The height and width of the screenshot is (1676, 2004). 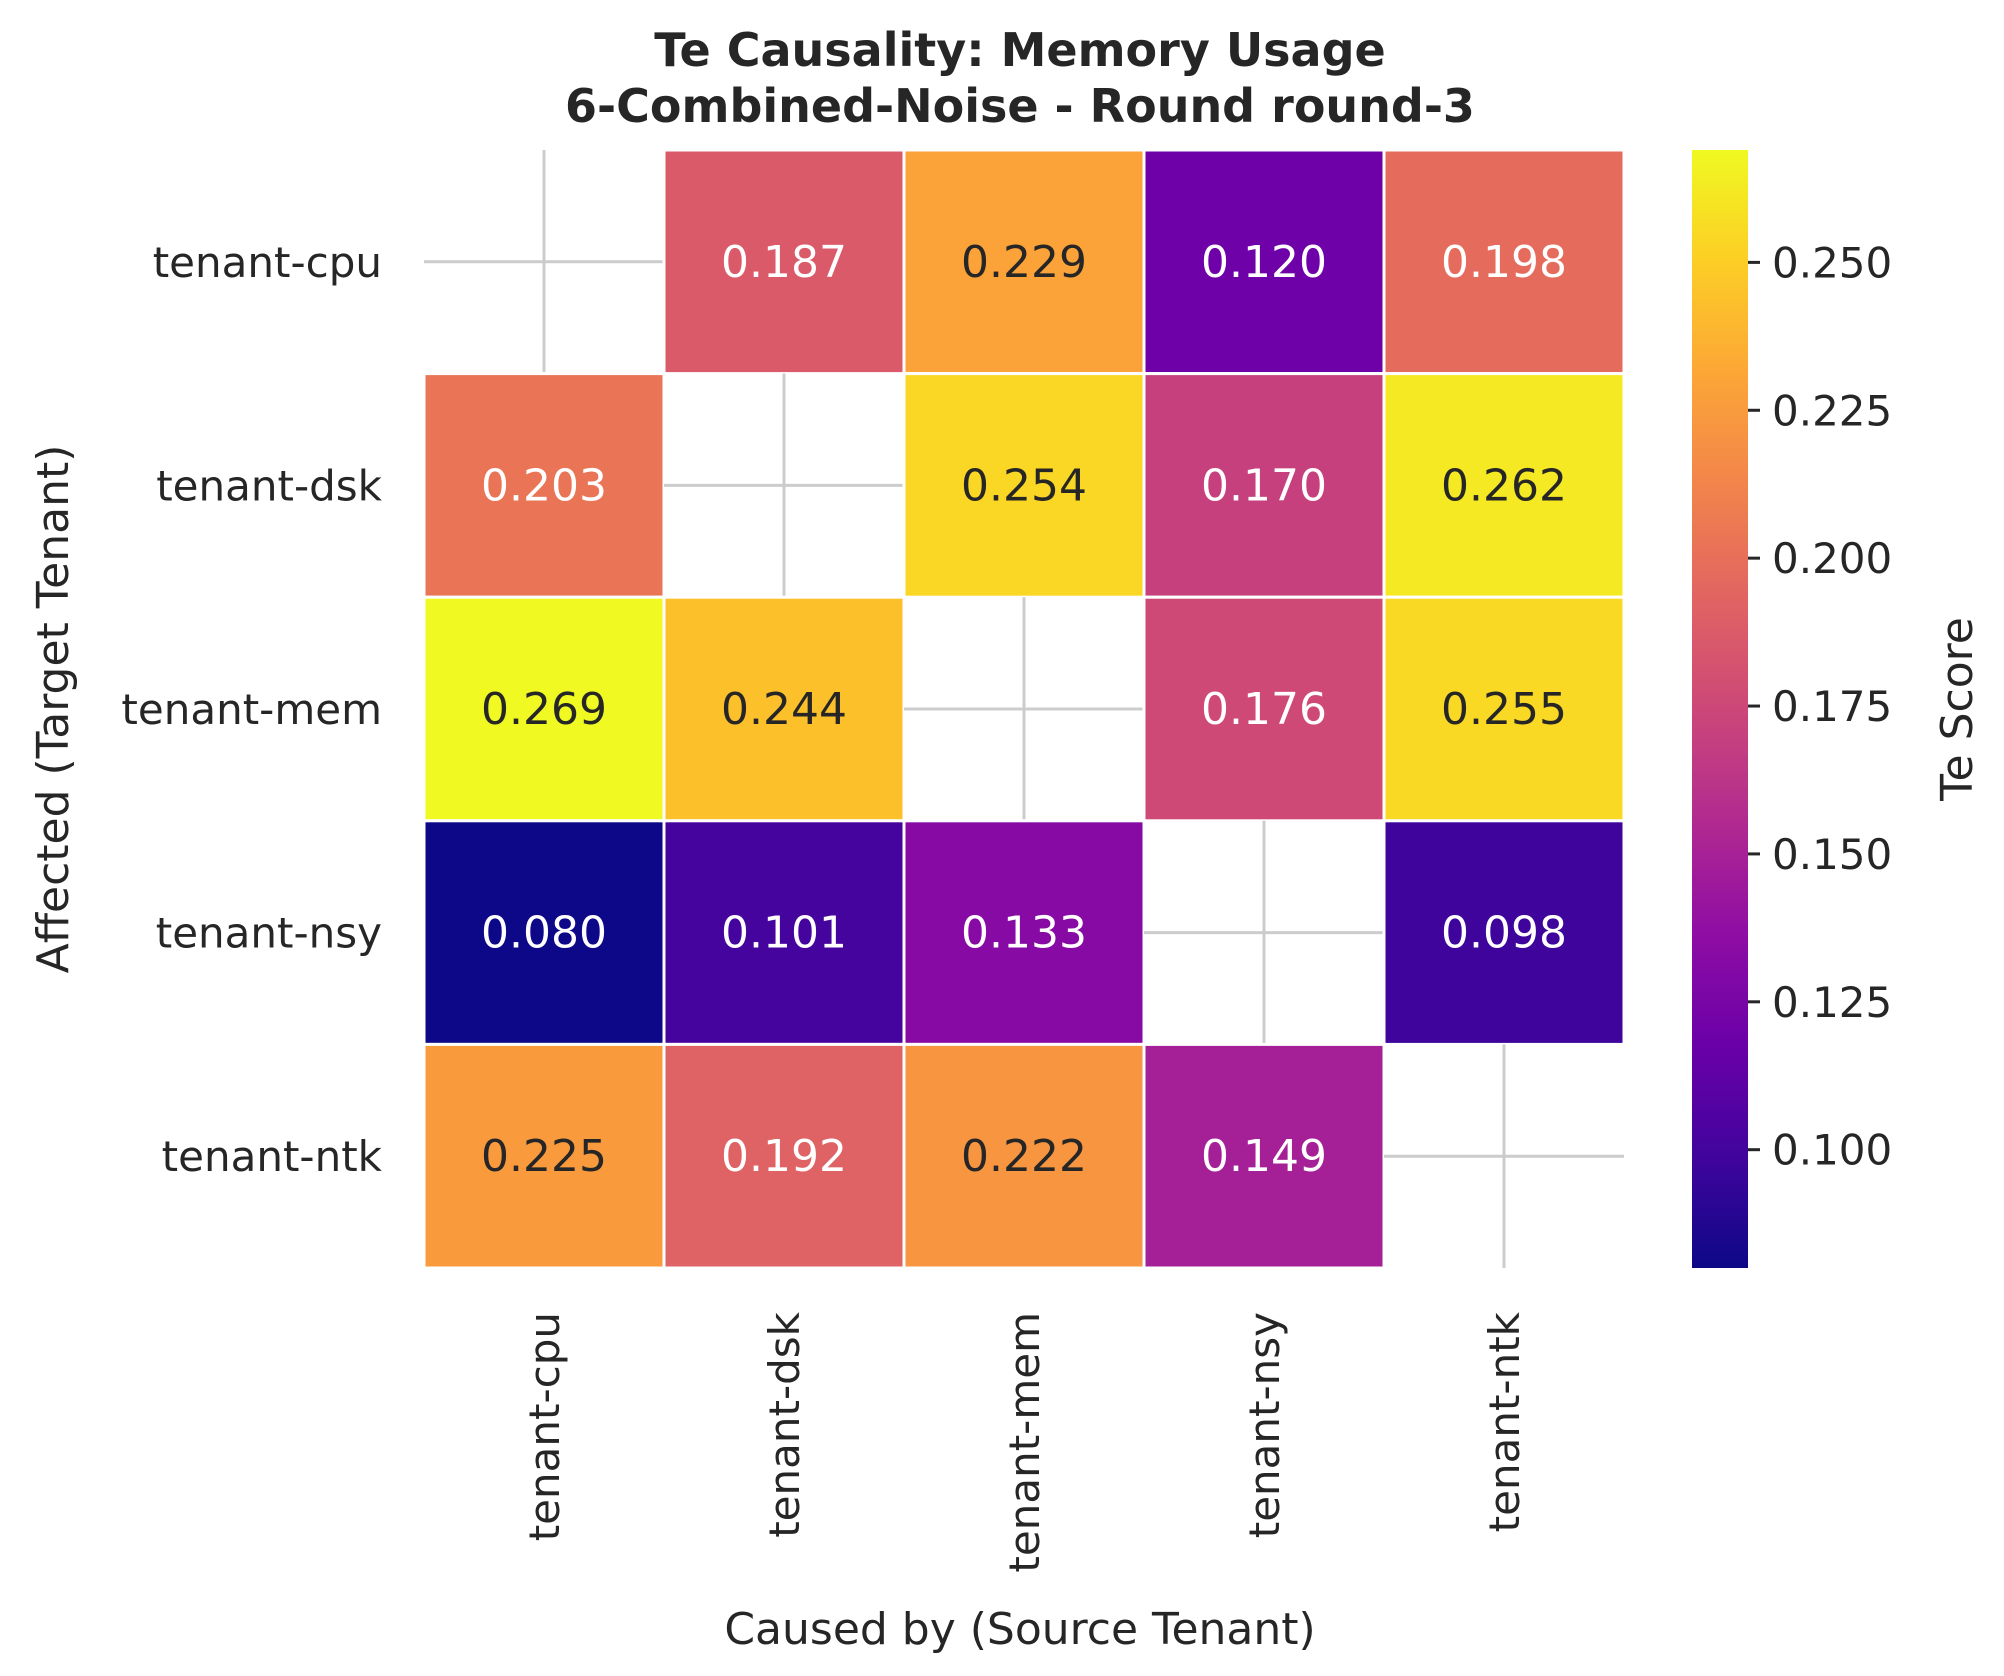 I want to click on cell-value-label: 0.133, so click(x=1024, y=933).